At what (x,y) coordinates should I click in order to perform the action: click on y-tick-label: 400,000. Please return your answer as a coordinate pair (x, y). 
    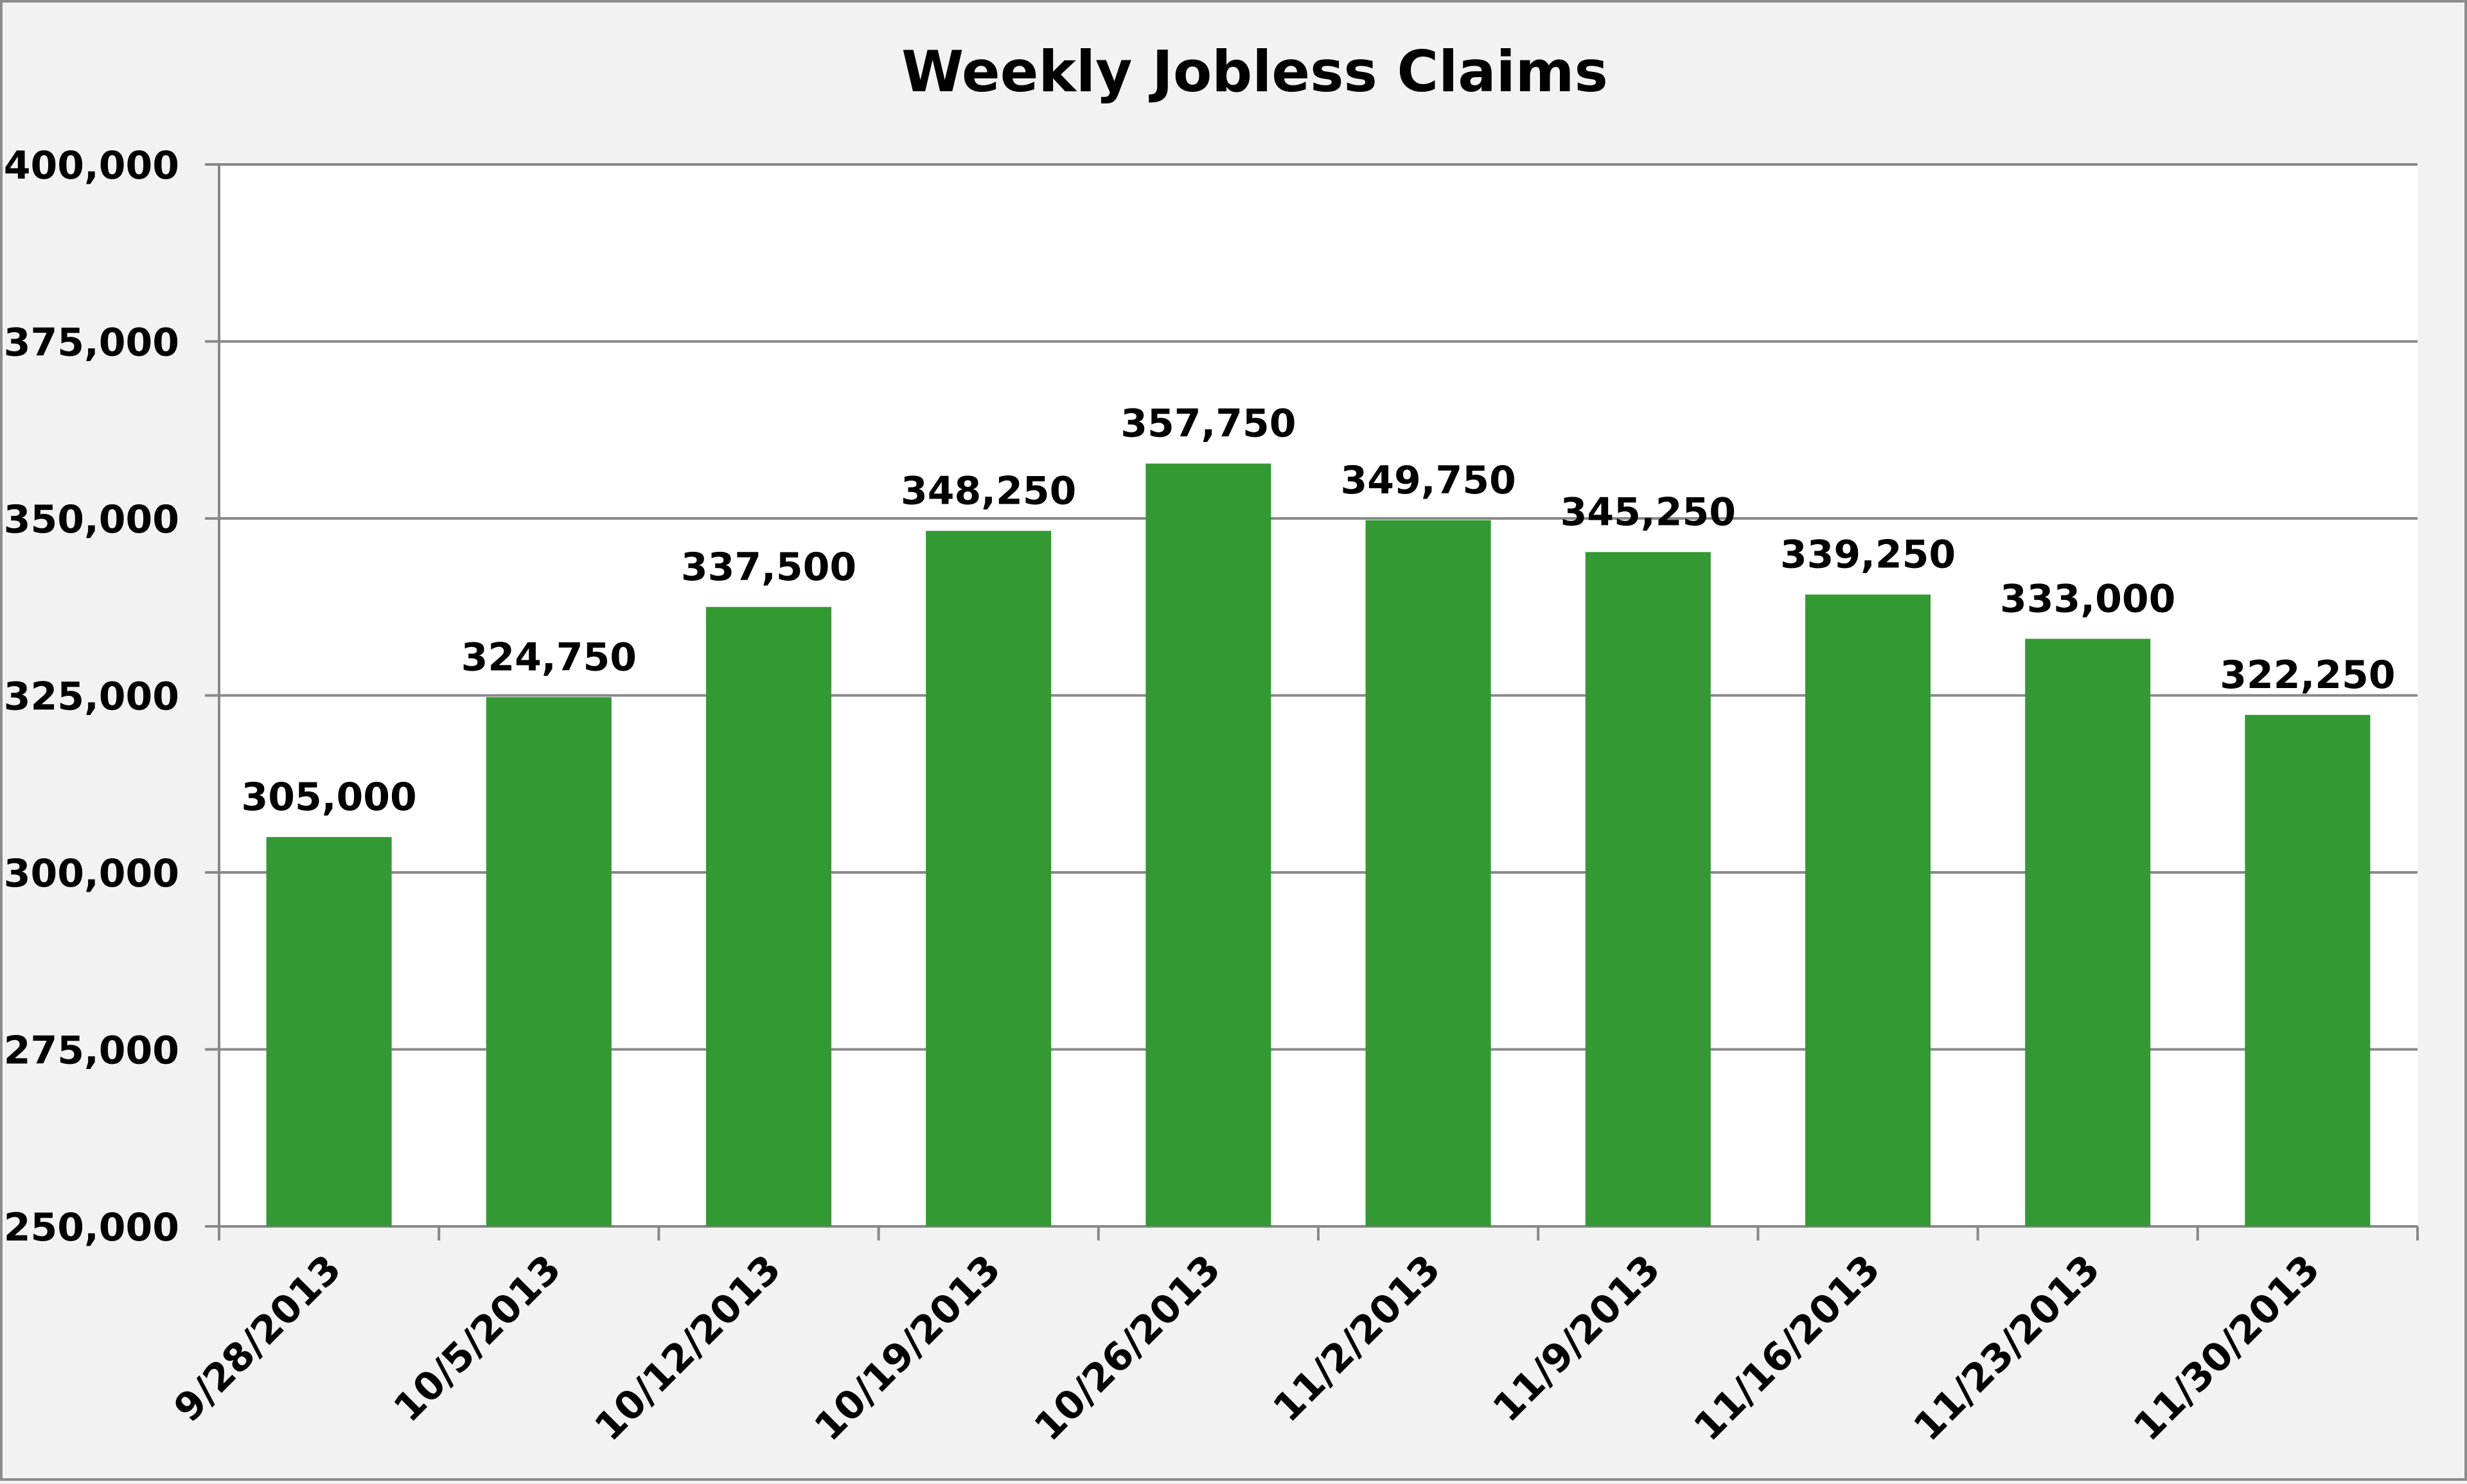
    Looking at the image, I should click on (91, 166).